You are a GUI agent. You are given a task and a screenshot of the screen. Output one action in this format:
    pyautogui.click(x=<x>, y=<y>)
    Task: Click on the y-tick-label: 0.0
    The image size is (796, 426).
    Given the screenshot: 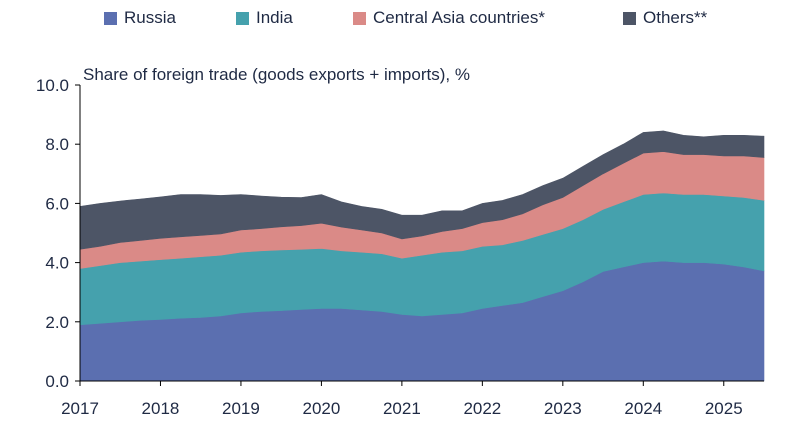 What is the action you would take?
    pyautogui.click(x=57, y=381)
    